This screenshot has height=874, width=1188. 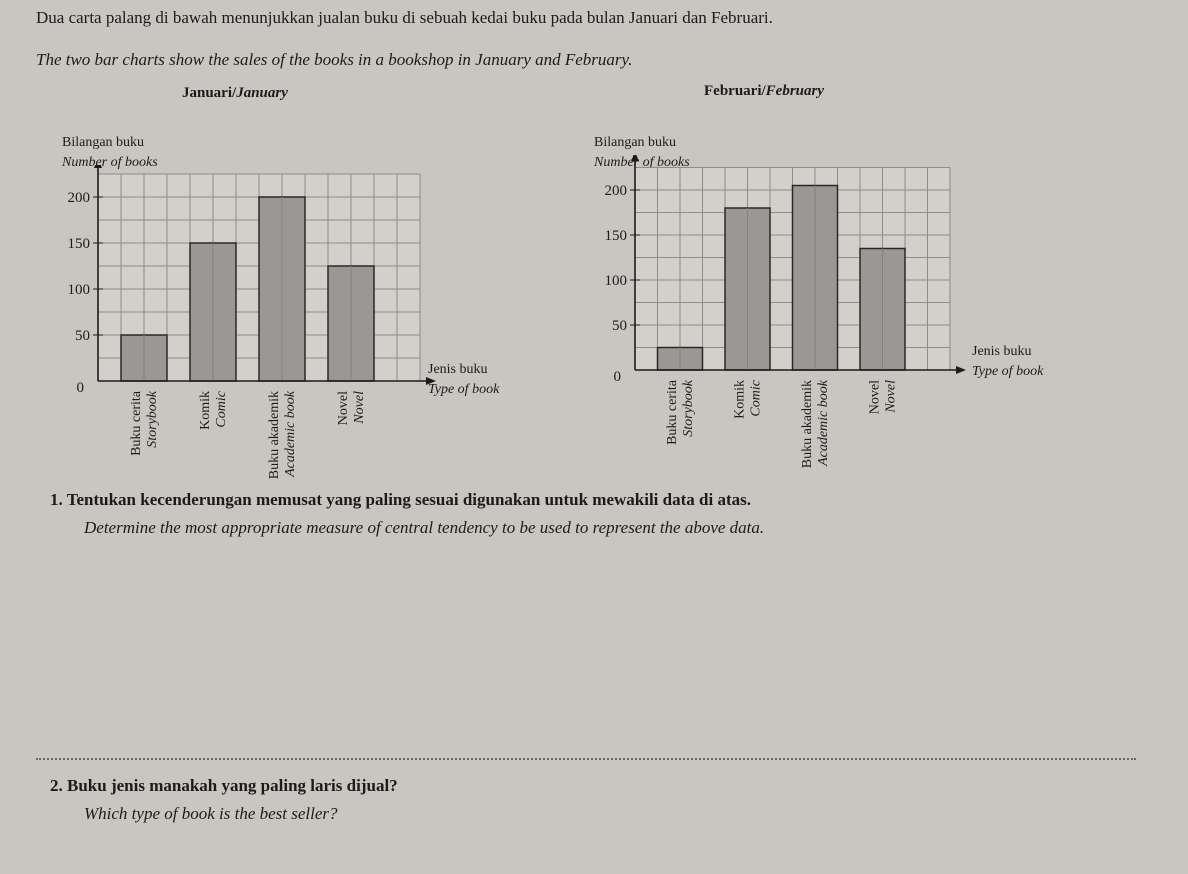 I want to click on chart-title-january: Januari/January, so click(x=235, y=93).